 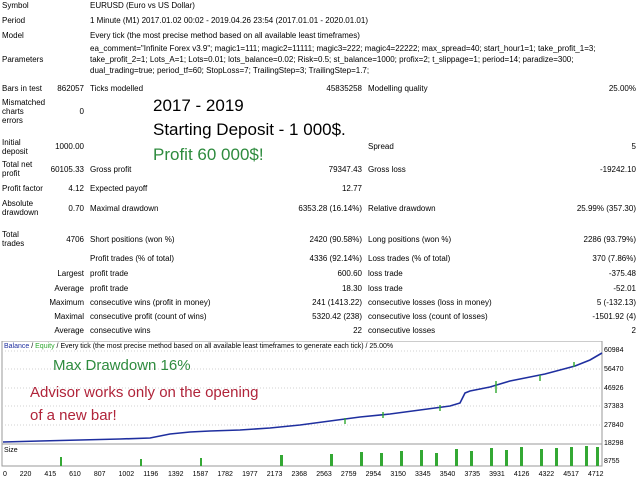 What do you see at coordinates (614, 258) in the screenshot?
I see `loss-trades-value: 370 (7.86%)` at bounding box center [614, 258].